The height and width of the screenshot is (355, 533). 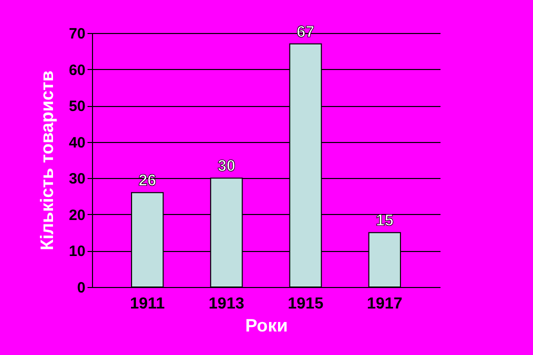 I want to click on x-tick-label: 1911, so click(x=147, y=304).